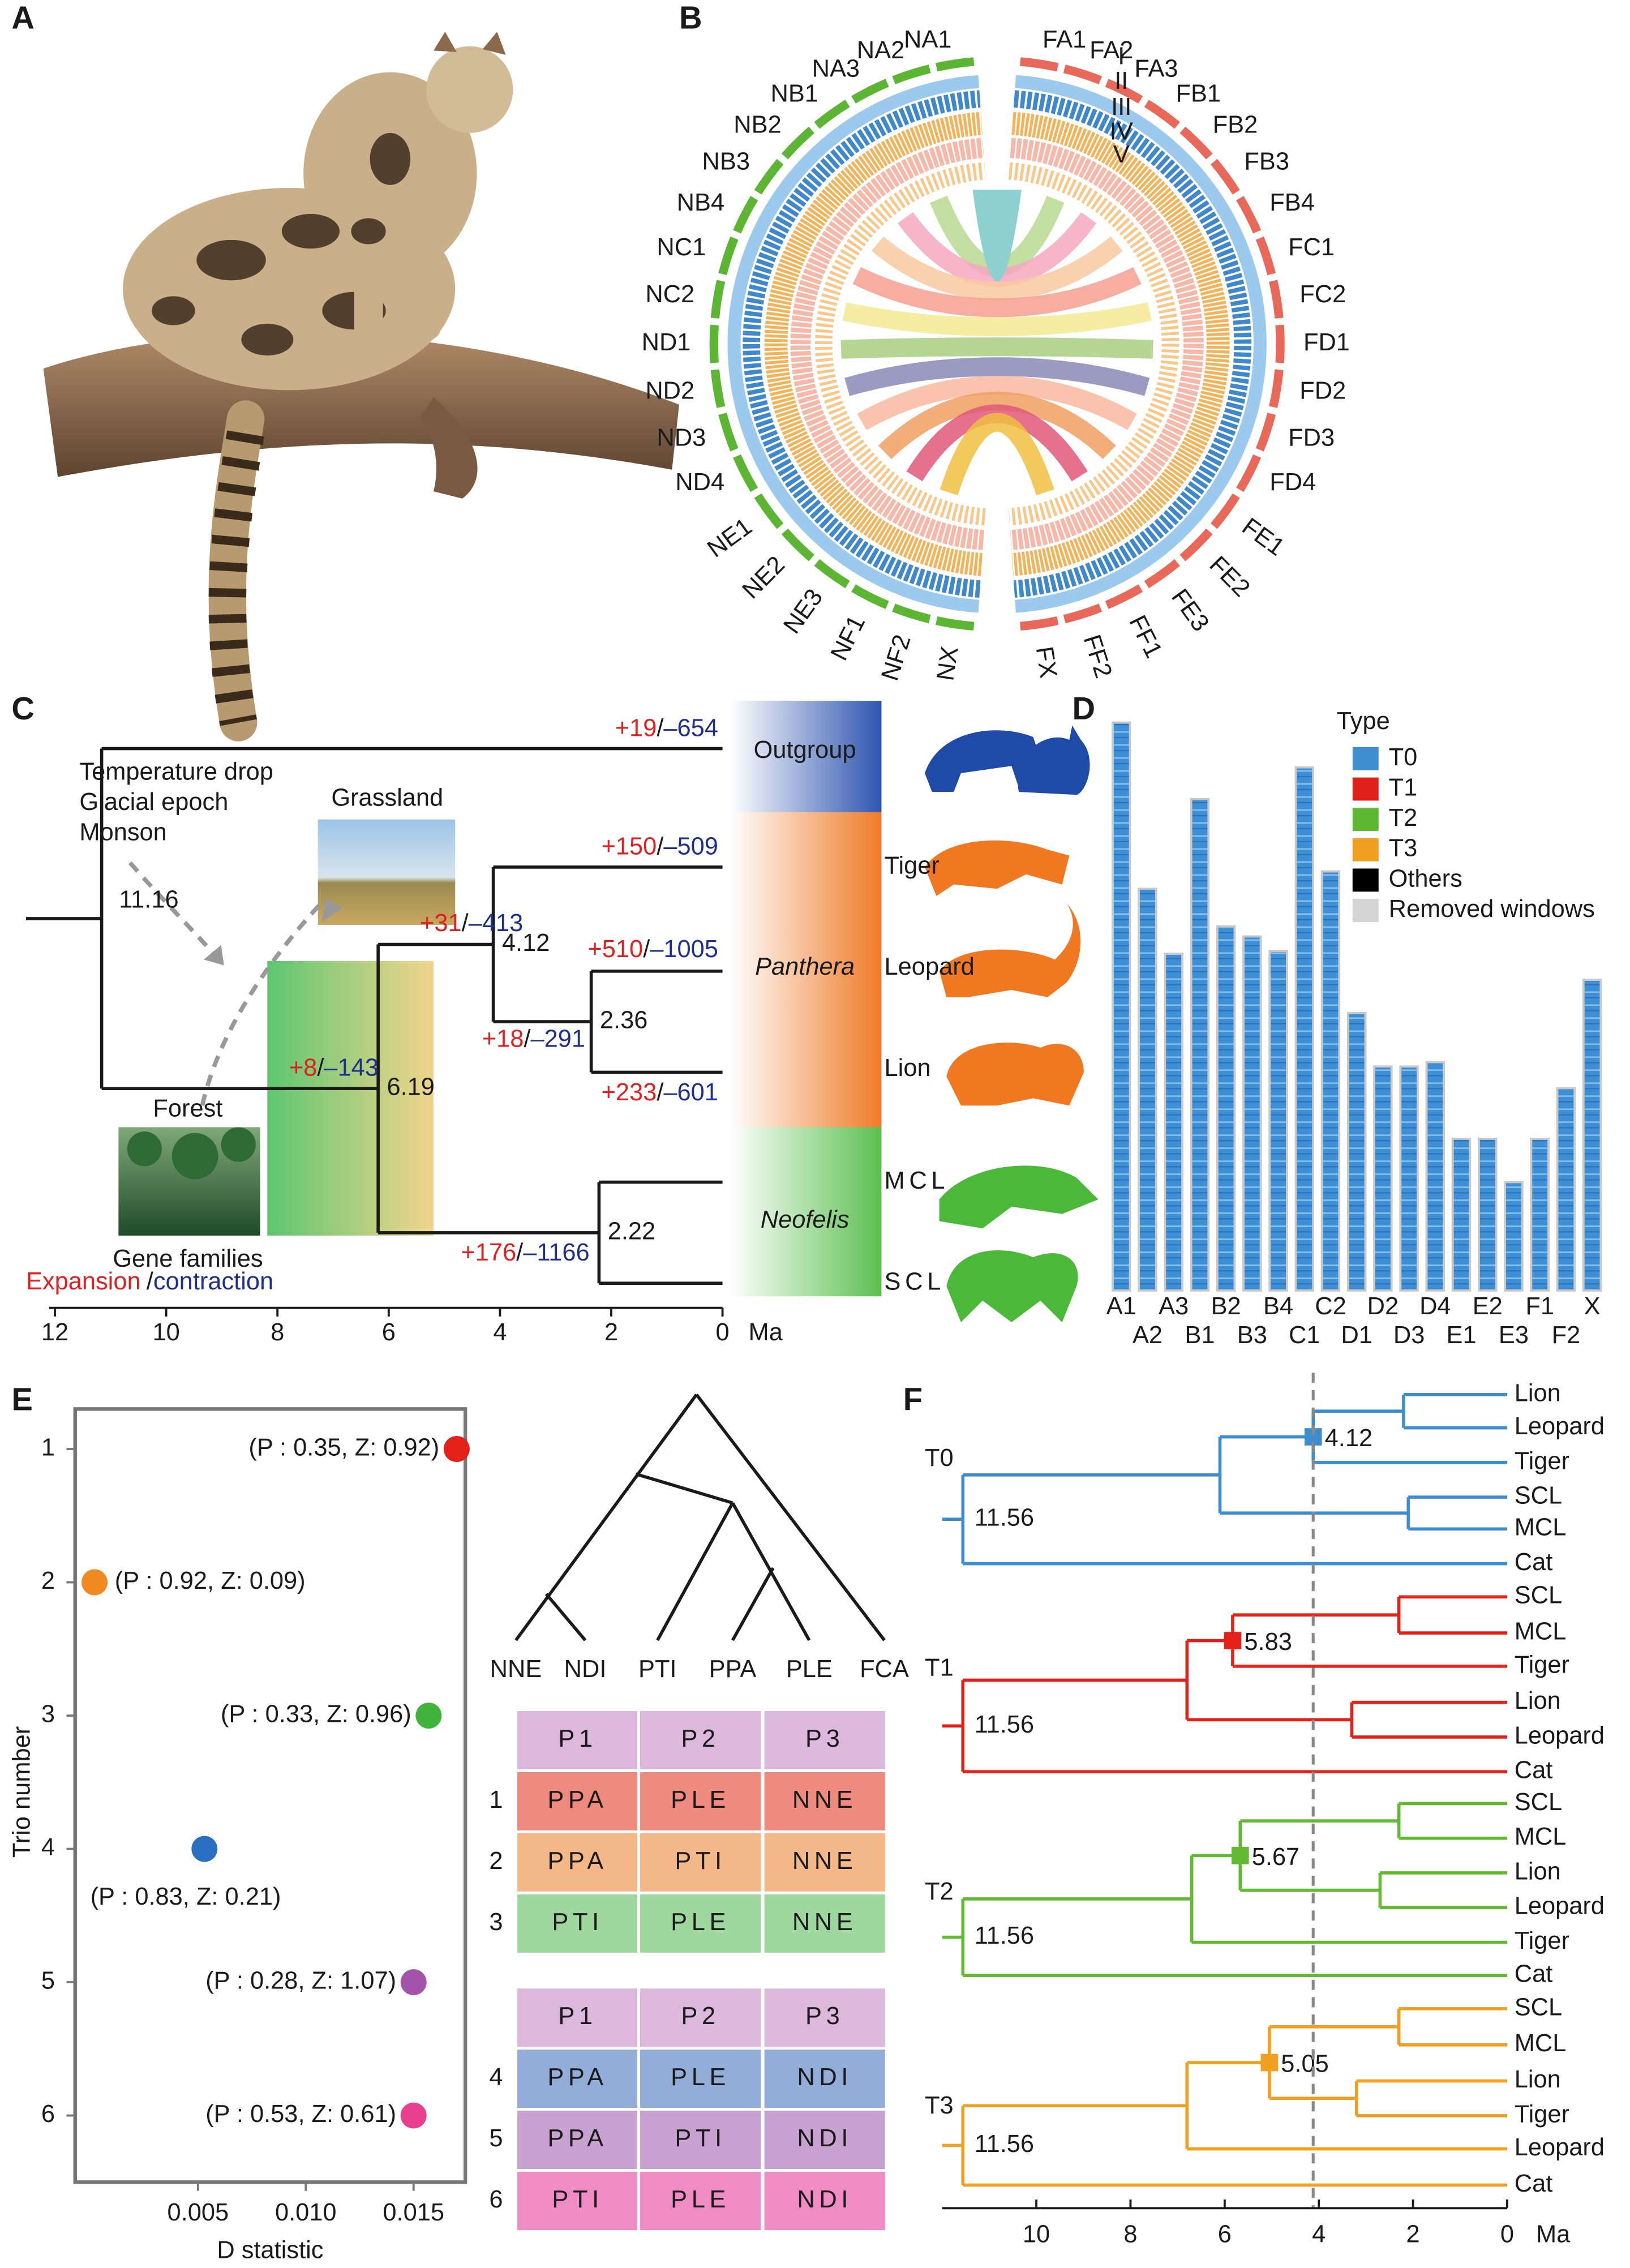 The height and width of the screenshot is (2268, 1630). Describe the element at coordinates (669, 294) in the screenshot. I see `chromosome-label: NC2` at that location.